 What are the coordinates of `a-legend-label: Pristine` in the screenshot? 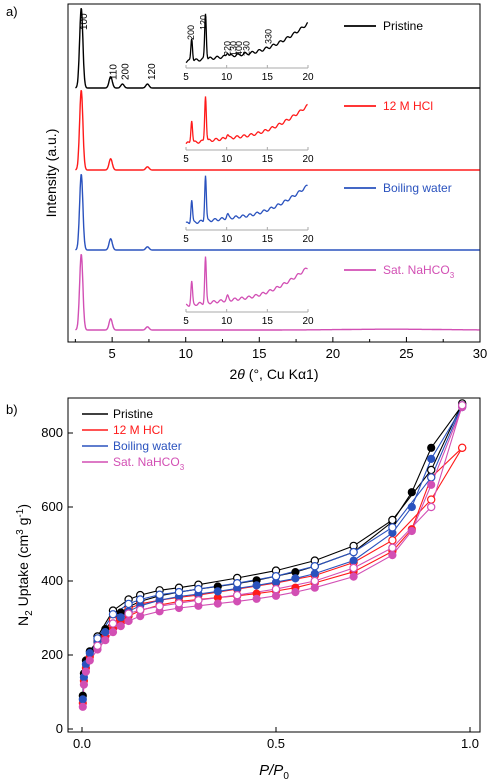 It's located at (403, 26).